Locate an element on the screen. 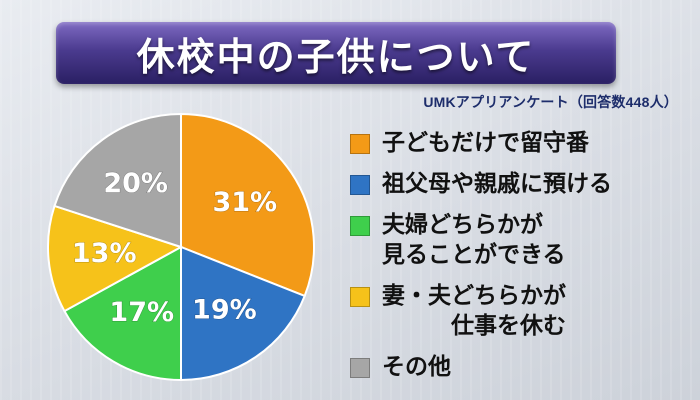 This screenshot has height=400, width=700. pie-slice-other is located at coordinates (117, 180).